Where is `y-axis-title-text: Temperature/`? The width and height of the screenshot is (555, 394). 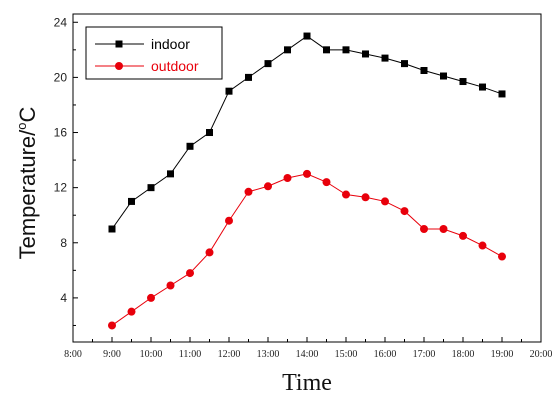
y-axis-title-text: Temperature/ is located at coordinates (27, 194).